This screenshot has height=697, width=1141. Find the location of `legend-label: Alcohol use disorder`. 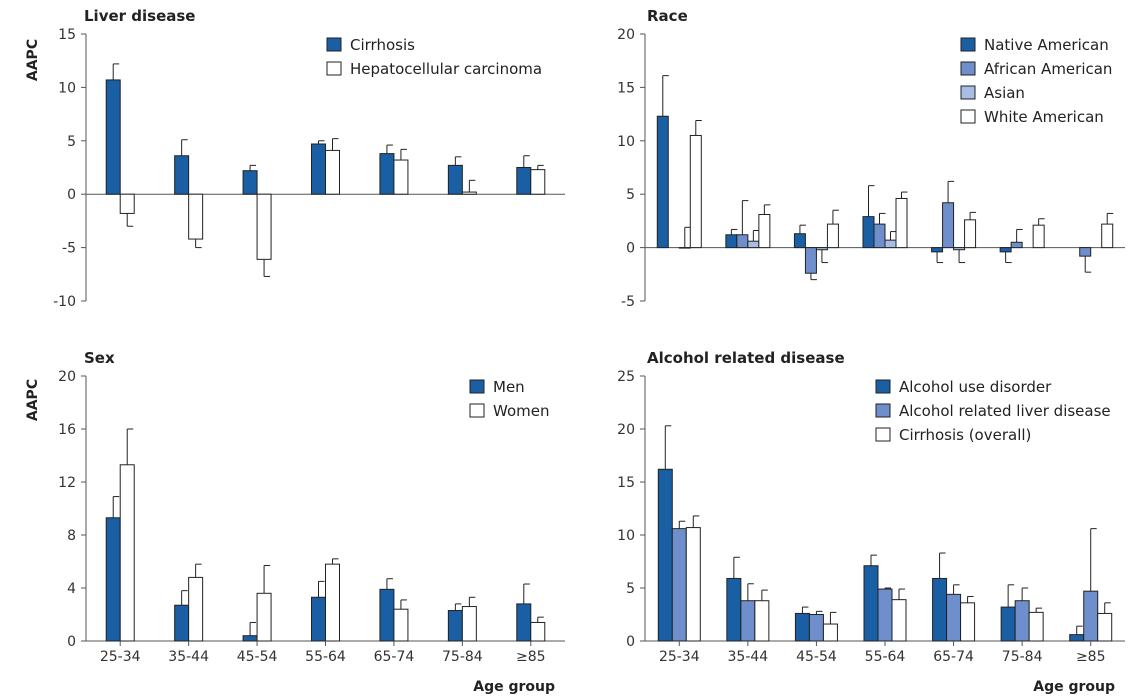

legend-label: Alcohol use disorder is located at coordinates (975, 387).